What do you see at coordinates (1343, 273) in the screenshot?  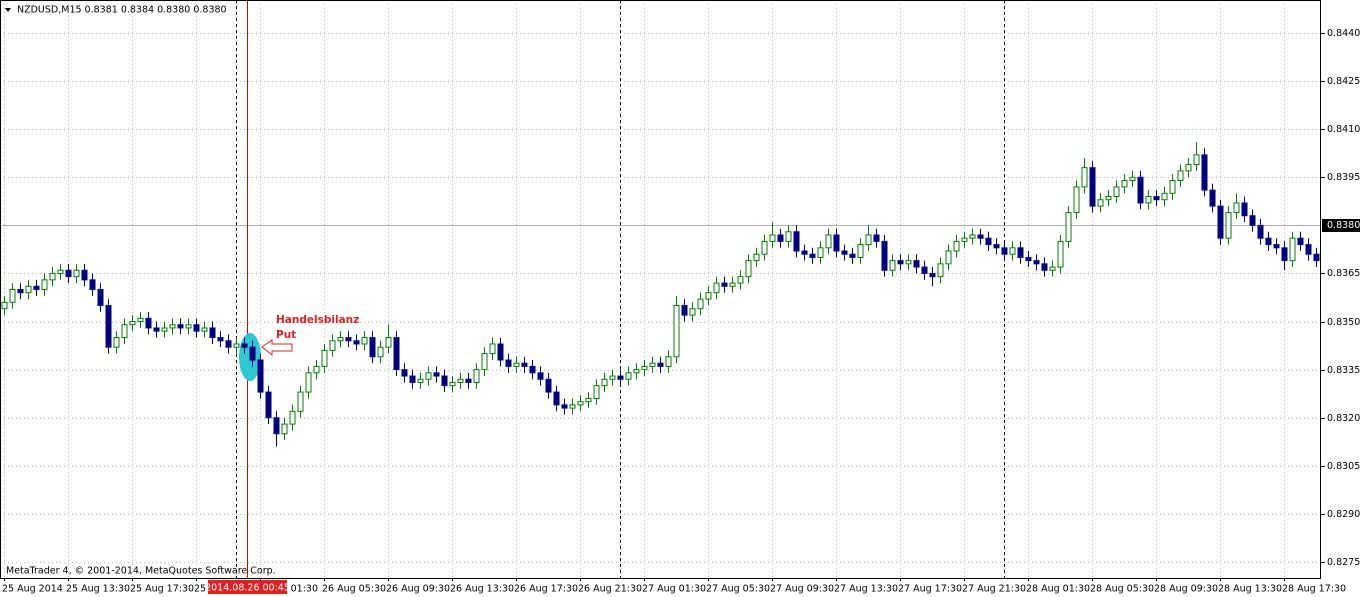 I see `y-tick-label: 0.8365` at bounding box center [1343, 273].